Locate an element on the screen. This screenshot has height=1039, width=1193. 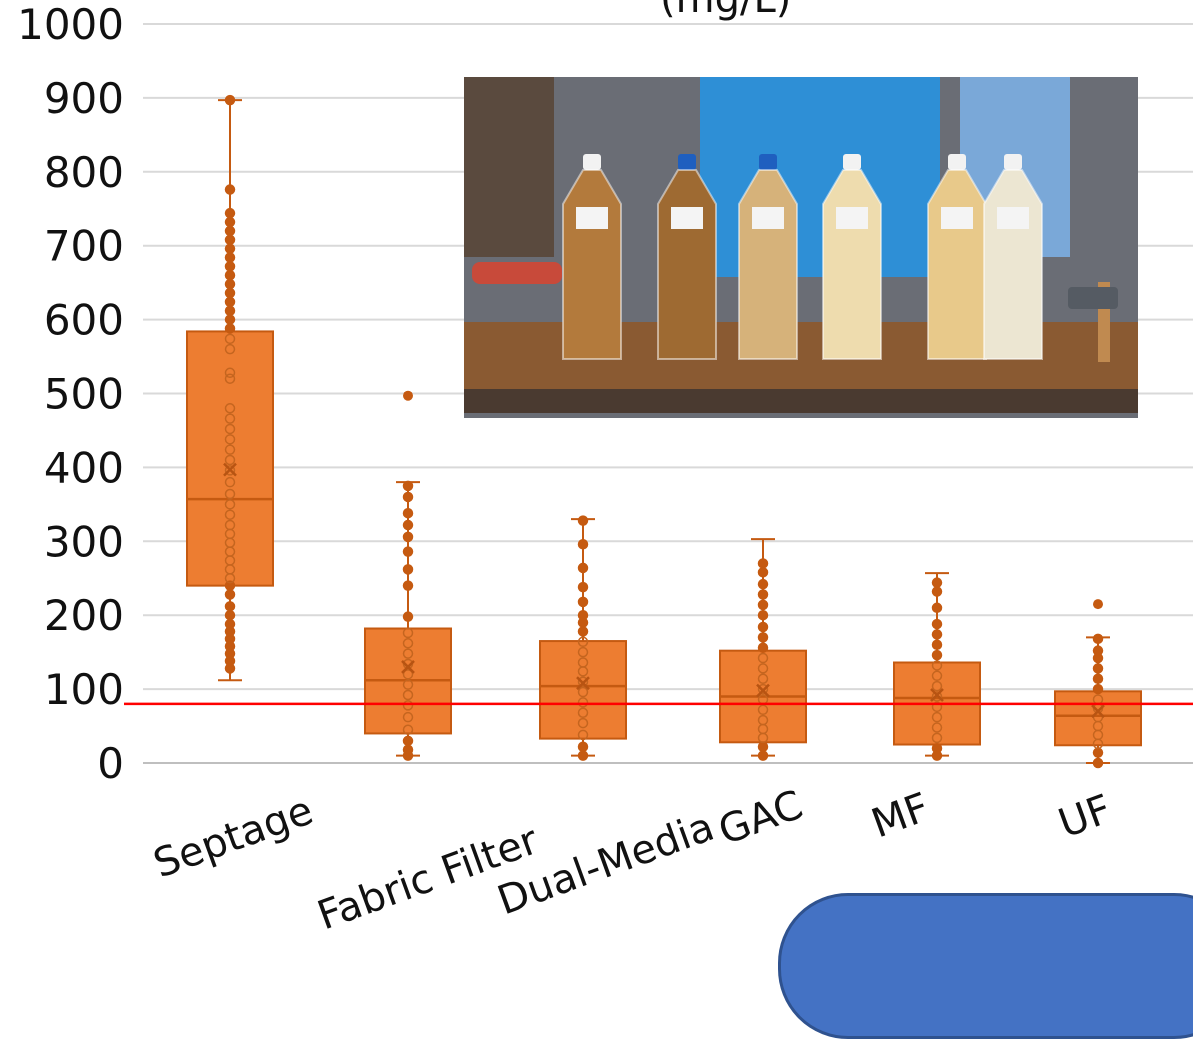
y-tick-label: 300 is located at coordinates (84, 541).